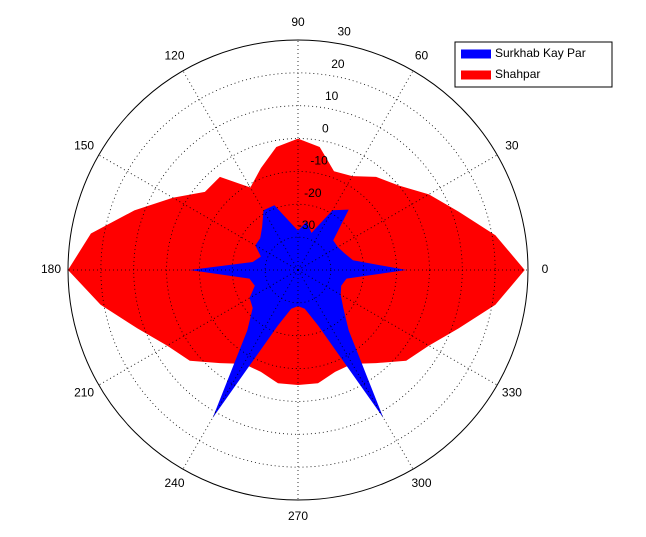 The image size is (646, 537). I want to click on theta-tick-label: 0, so click(545, 269).